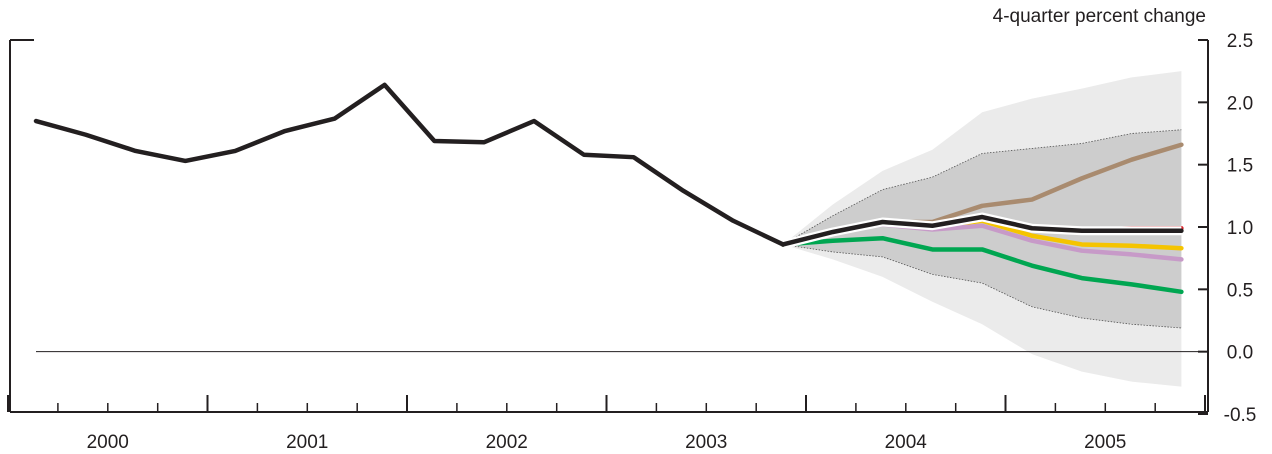 This screenshot has width=1272, height=454. Describe the element at coordinates (982, 187) in the screenshot. I see `fan-band-inner-upper-edge` at that location.